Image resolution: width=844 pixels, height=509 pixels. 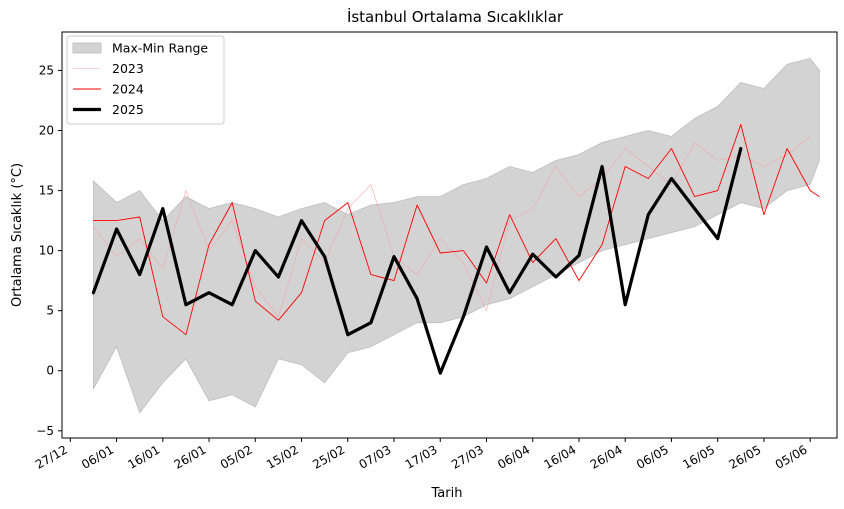 I want to click on legend-label: 2023, so click(x=128, y=68).